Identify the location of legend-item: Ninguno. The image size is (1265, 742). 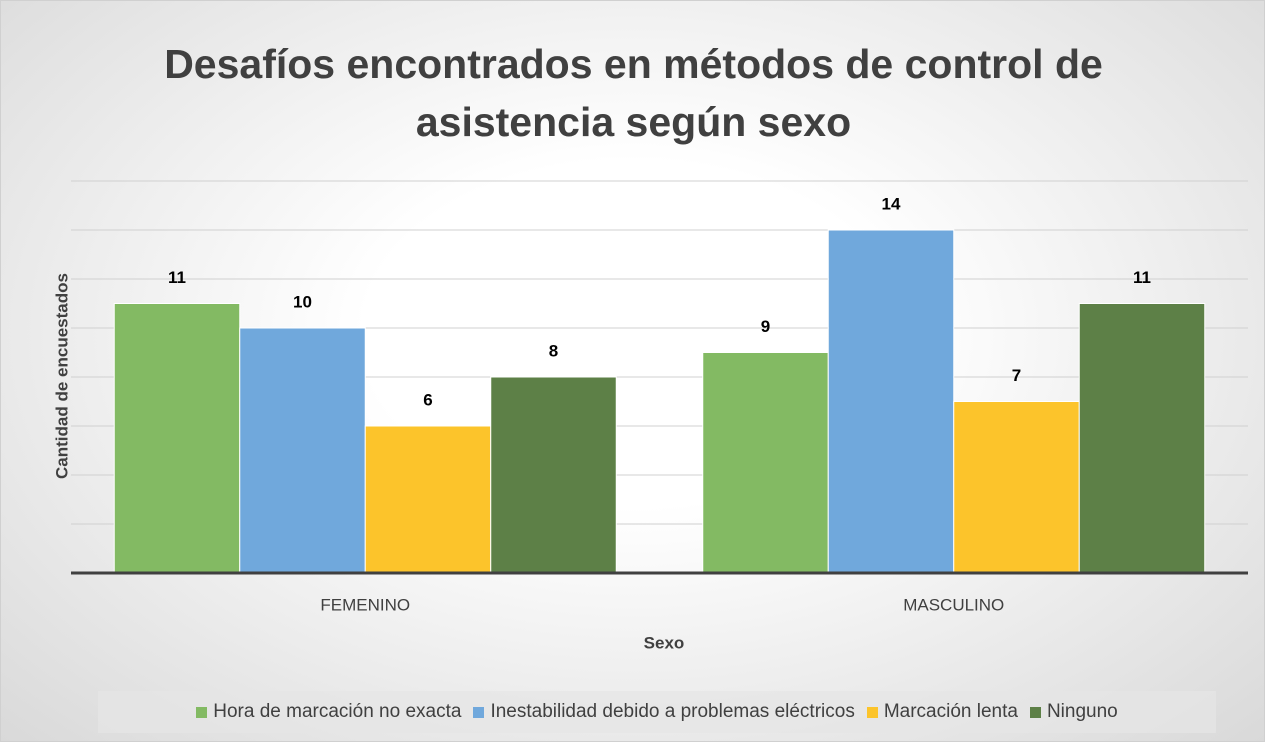
(1073, 712).